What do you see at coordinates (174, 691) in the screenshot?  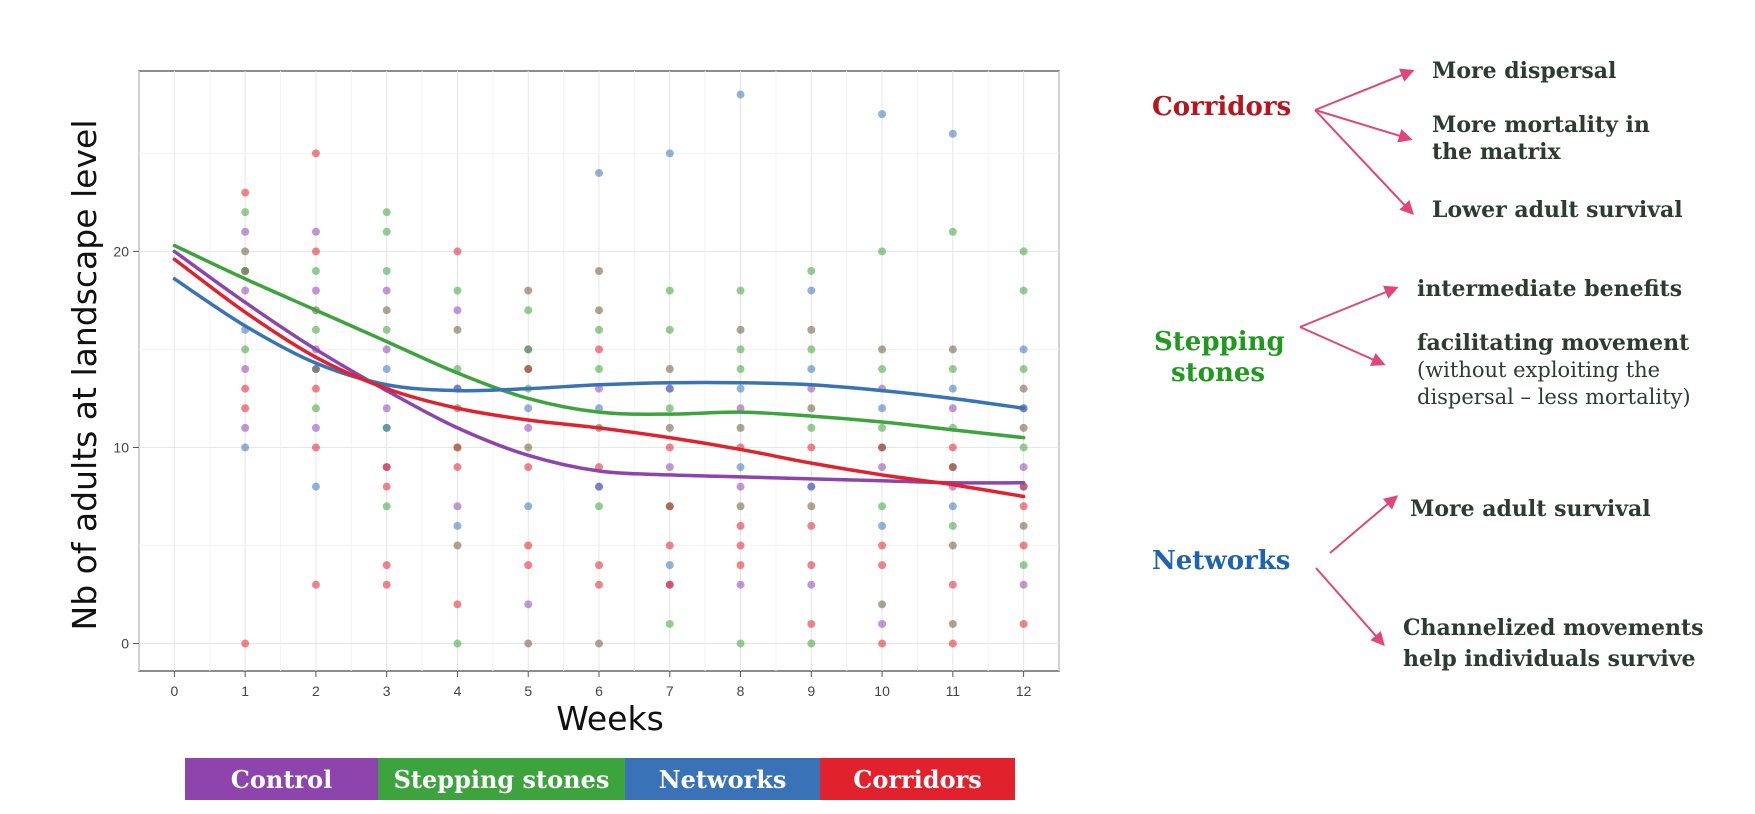 I see `x-tick-label: 0` at bounding box center [174, 691].